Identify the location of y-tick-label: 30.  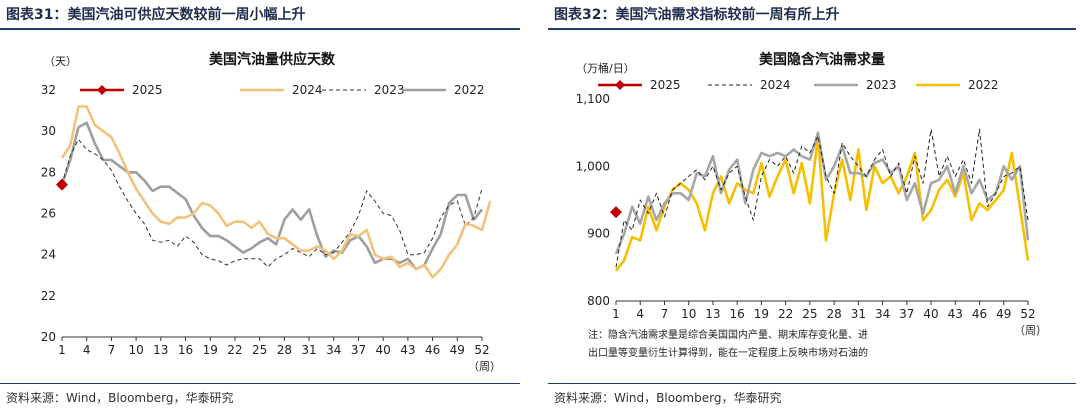
(48, 131).